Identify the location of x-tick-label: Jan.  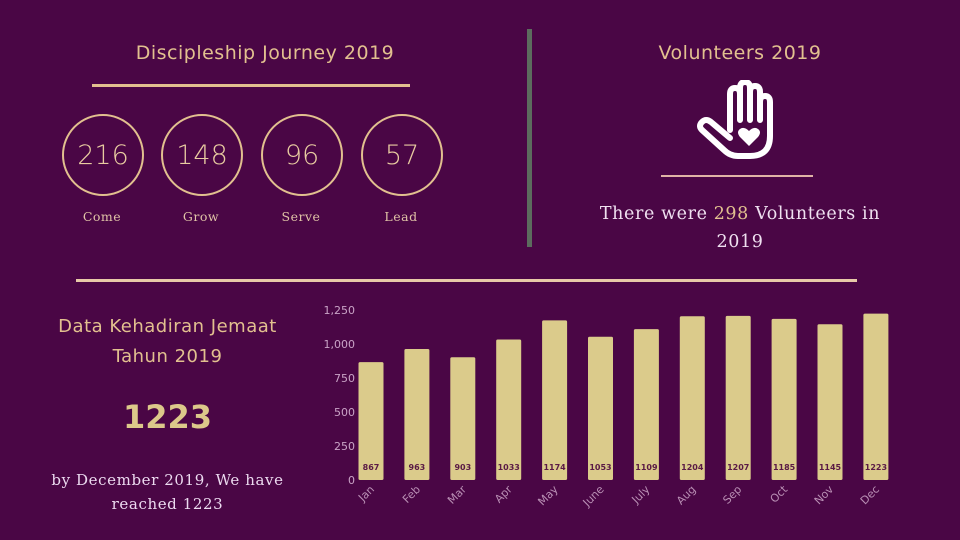
(366, 494).